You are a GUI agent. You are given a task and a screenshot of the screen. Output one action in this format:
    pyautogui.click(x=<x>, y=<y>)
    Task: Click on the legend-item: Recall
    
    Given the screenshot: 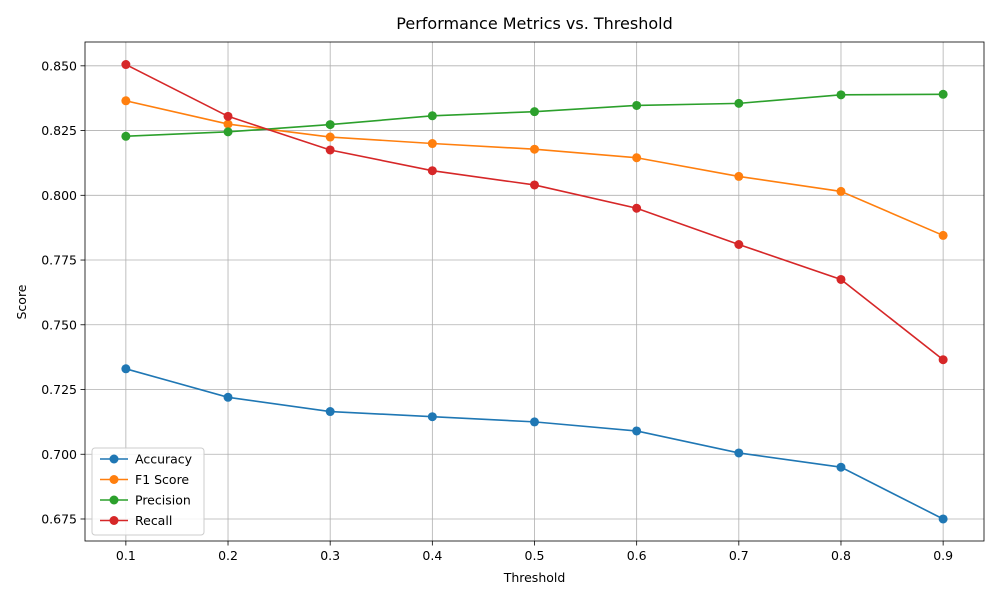 What is the action you would take?
    pyautogui.click(x=136, y=520)
    